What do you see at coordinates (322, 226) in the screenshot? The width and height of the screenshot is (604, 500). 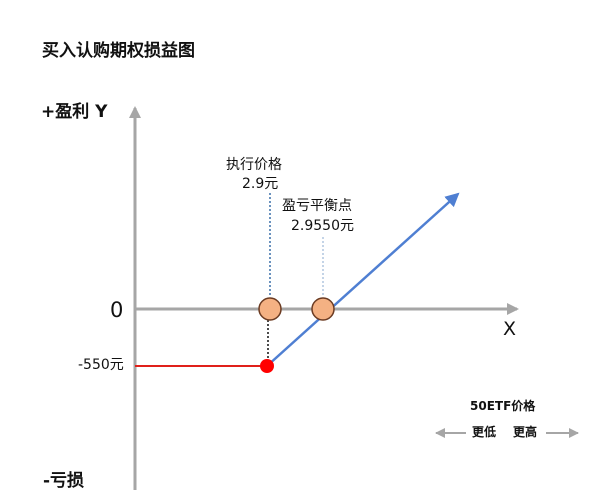 I see `breakeven-value: 2.9550元` at bounding box center [322, 226].